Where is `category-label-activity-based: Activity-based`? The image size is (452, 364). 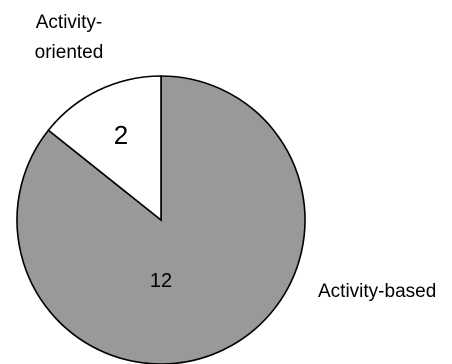
category-label-activity-based: Activity-based is located at coordinates (377, 291).